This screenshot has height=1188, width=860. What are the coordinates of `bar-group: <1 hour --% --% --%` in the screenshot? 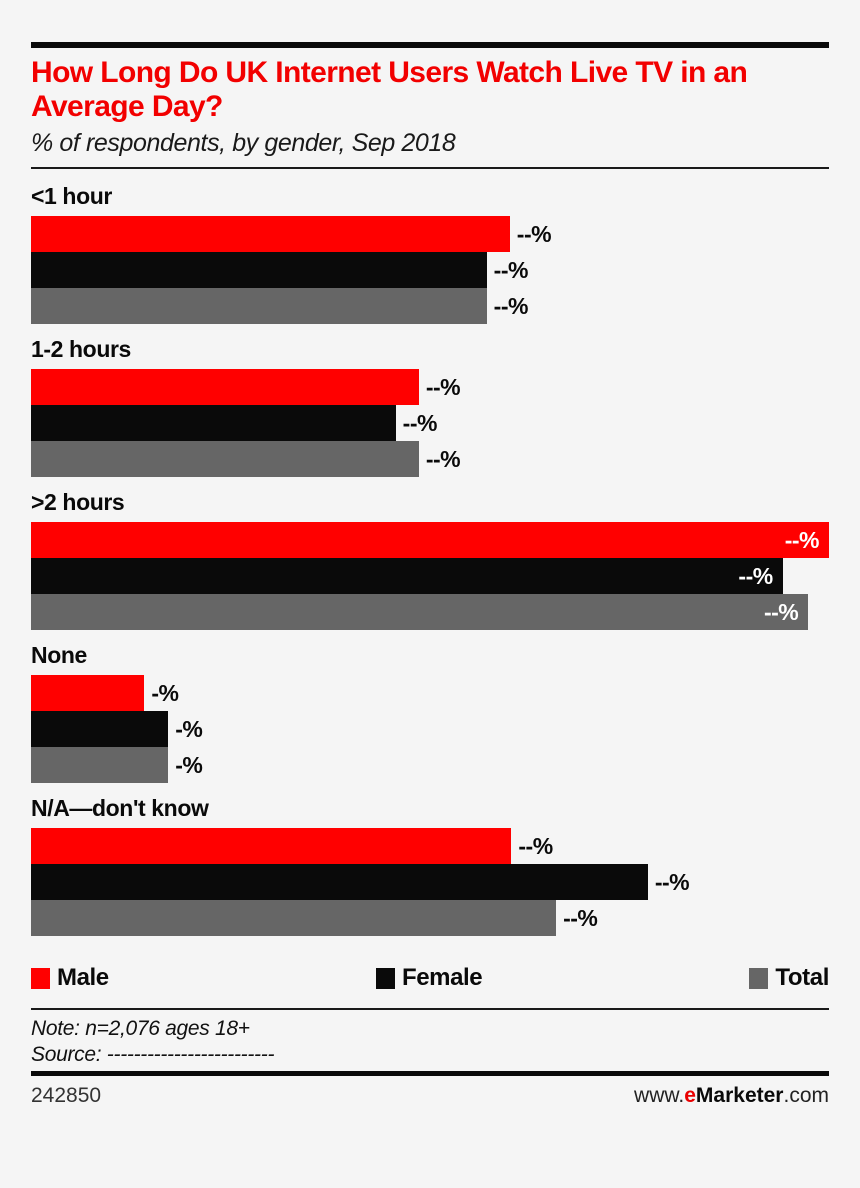 It's located at (430, 253).